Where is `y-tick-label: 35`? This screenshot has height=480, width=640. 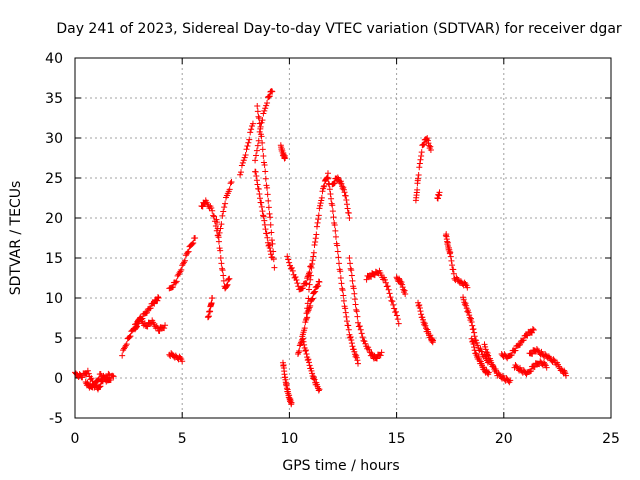
y-tick-label: 35 is located at coordinates (54, 99).